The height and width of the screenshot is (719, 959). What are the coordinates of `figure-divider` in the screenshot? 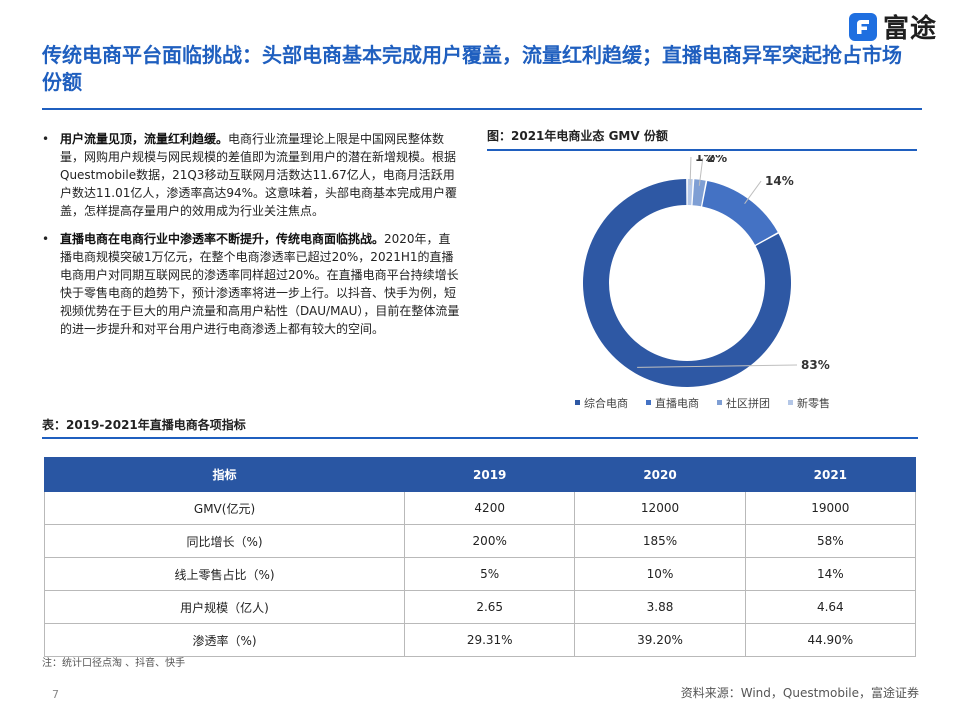 It's located at (702, 150).